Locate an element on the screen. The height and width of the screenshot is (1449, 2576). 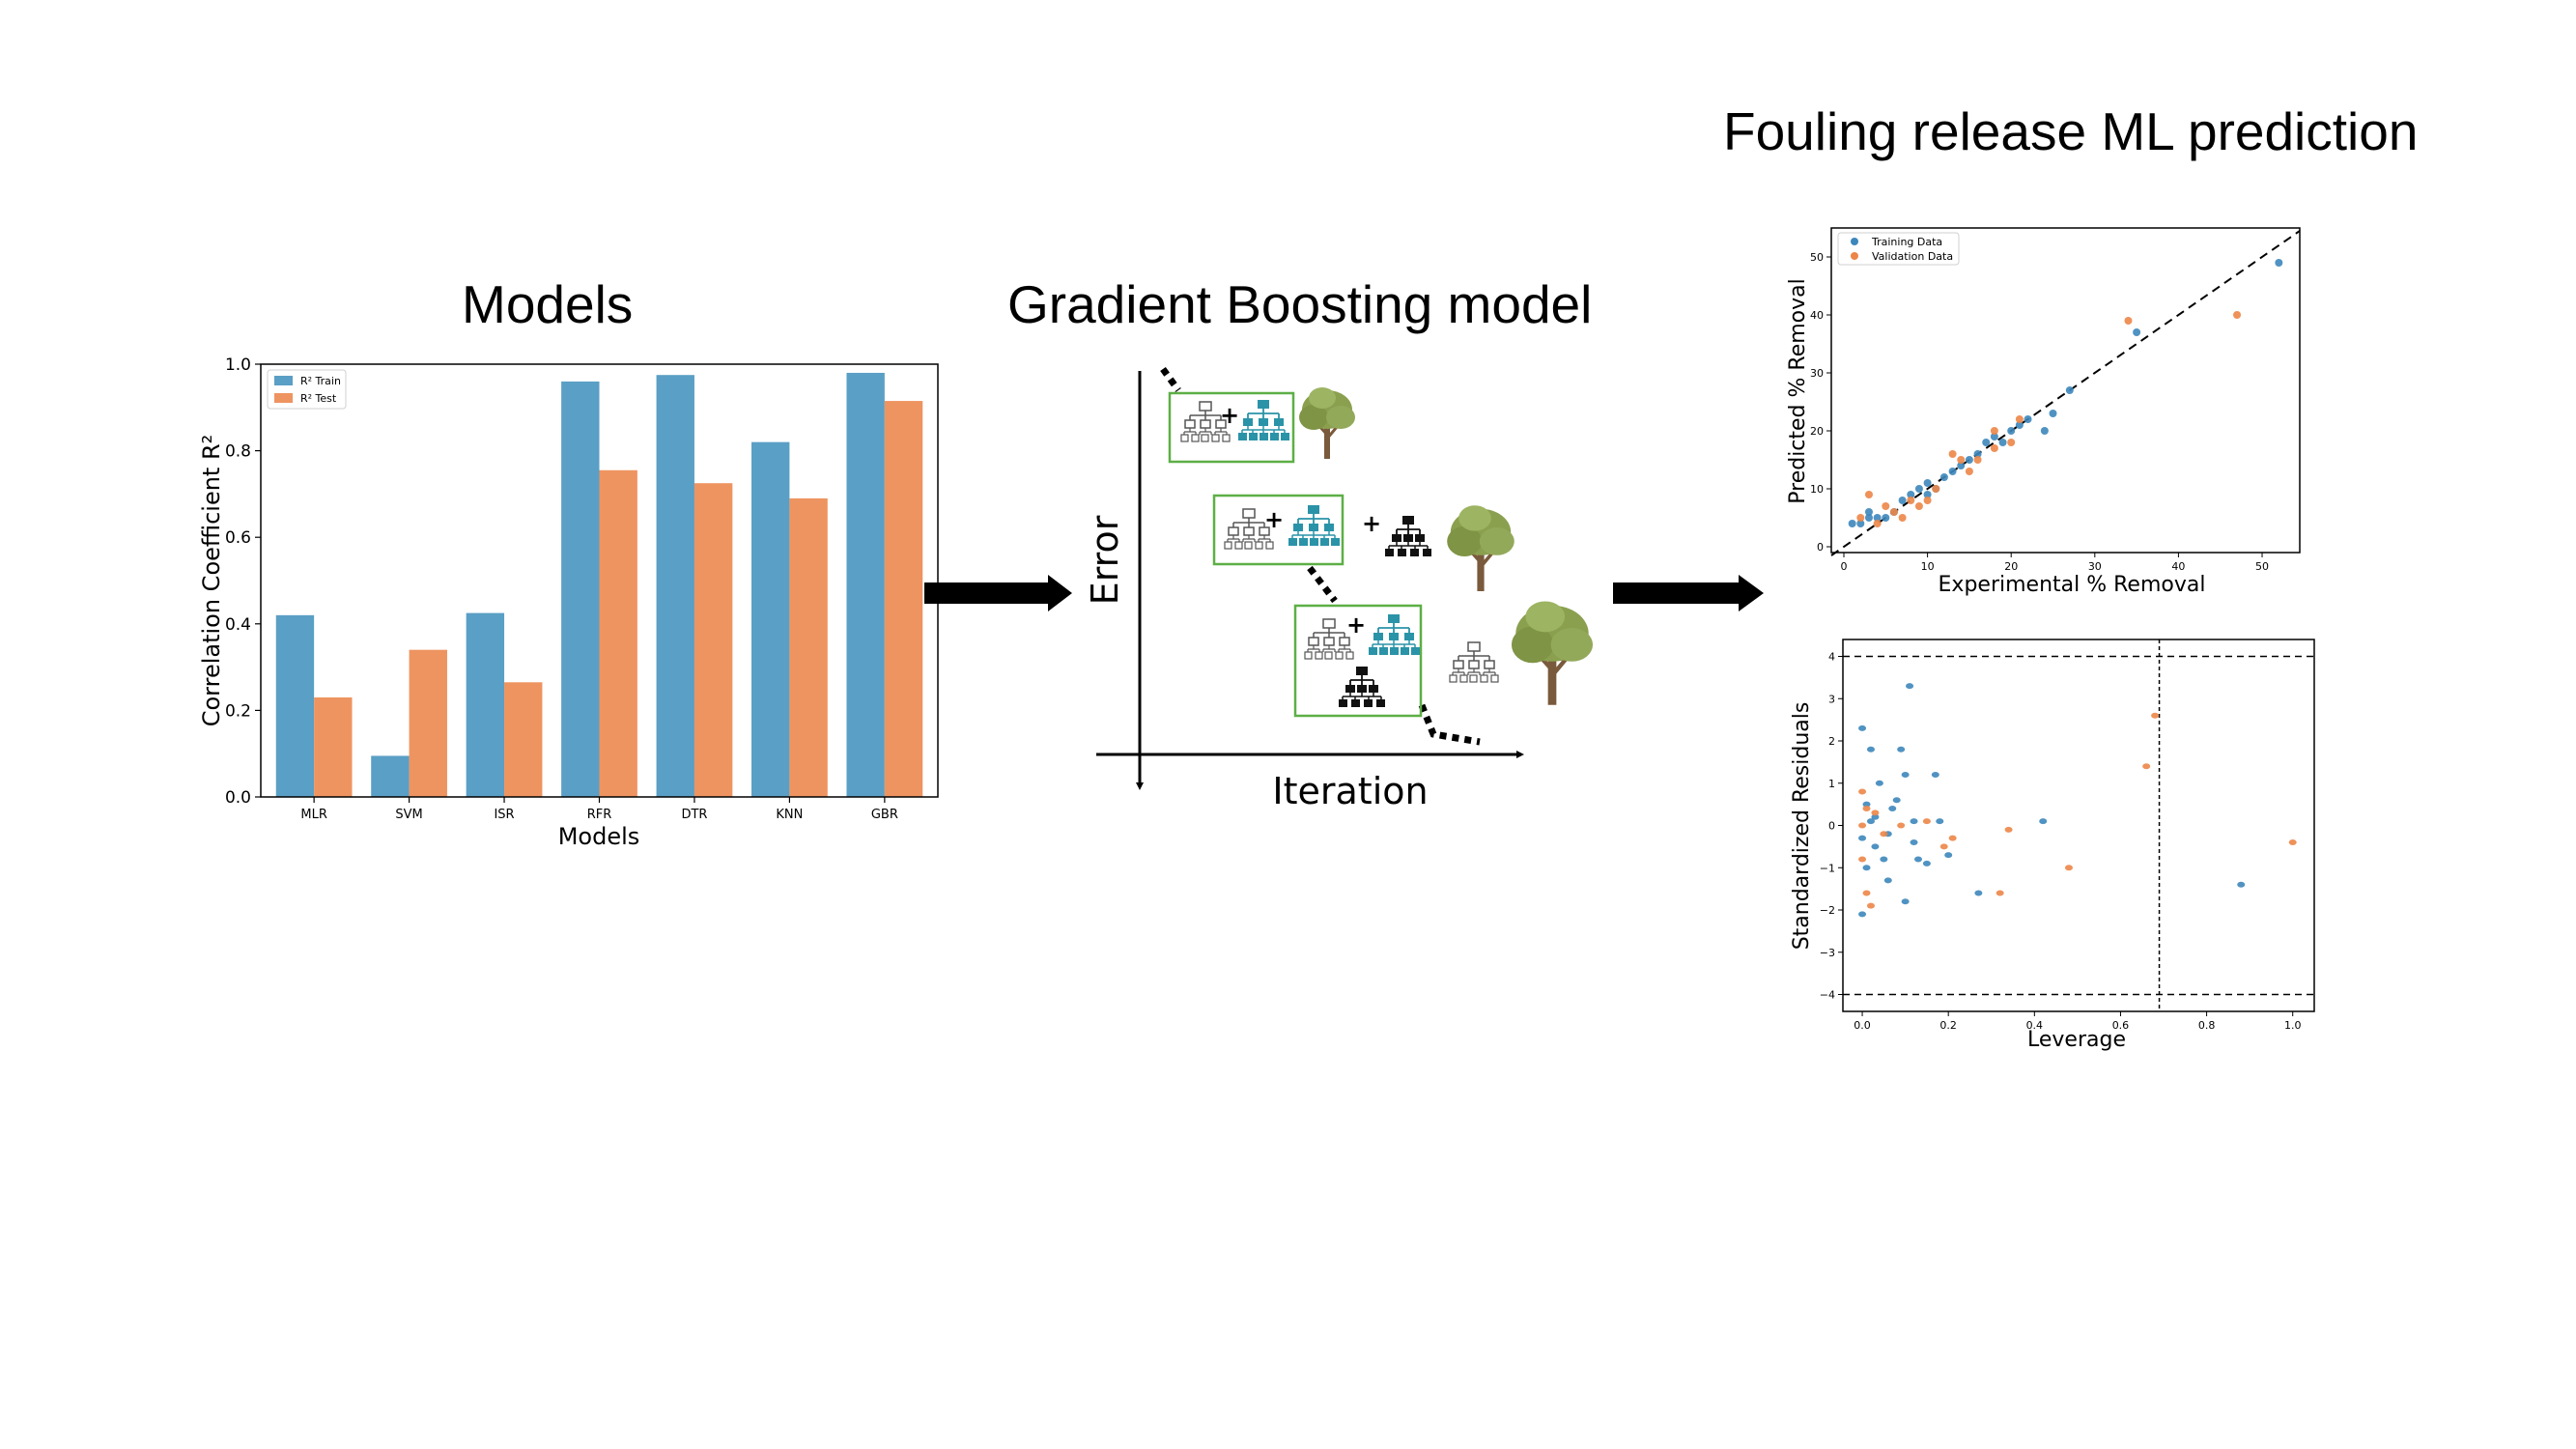
y-tick-label: 1.0 is located at coordinates (238, 365).